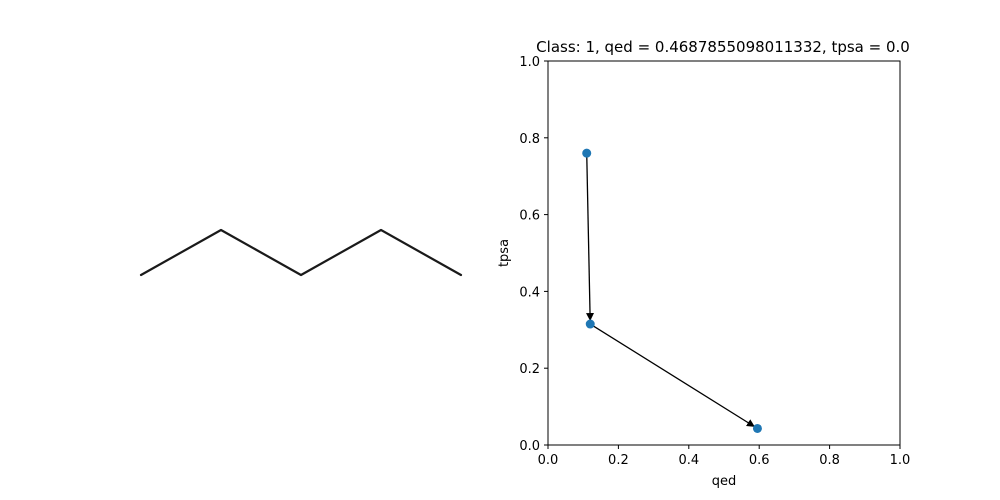  What do you see at coordinates (529, 62) in the screenshot?
I see `y-tick-label: 1.0` at bounding box center [529, 62].